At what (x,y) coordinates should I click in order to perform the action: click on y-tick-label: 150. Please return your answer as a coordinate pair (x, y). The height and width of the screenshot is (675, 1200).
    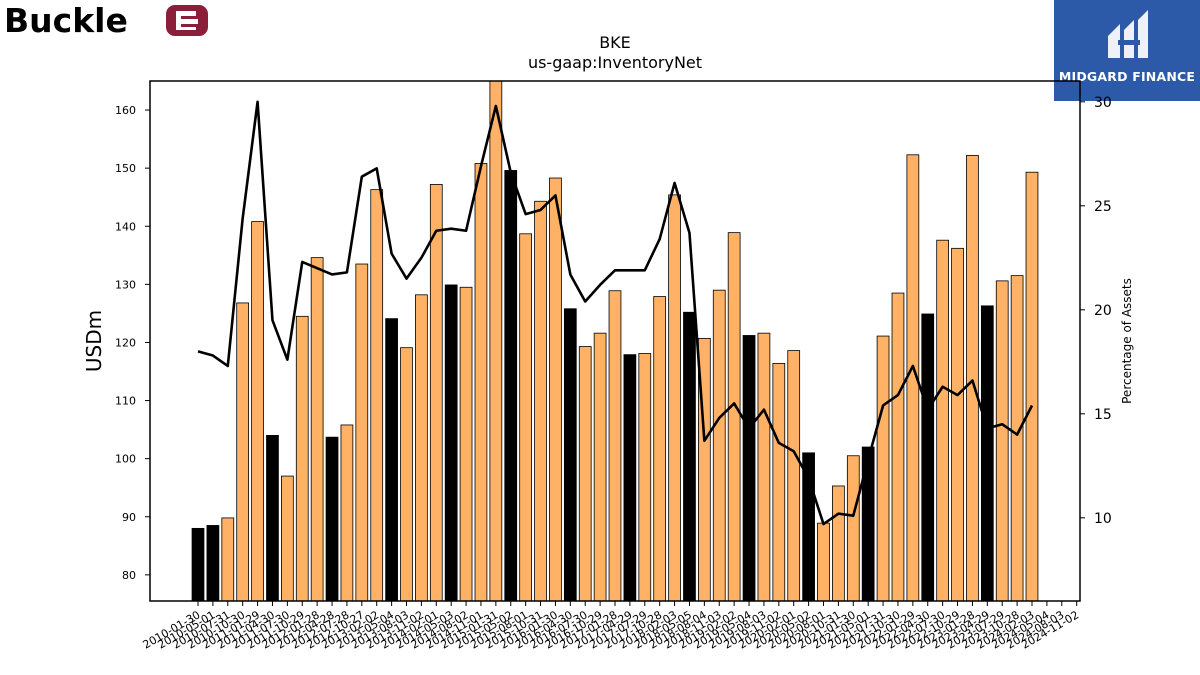
    Looking at the image, I should click on (125, 168).